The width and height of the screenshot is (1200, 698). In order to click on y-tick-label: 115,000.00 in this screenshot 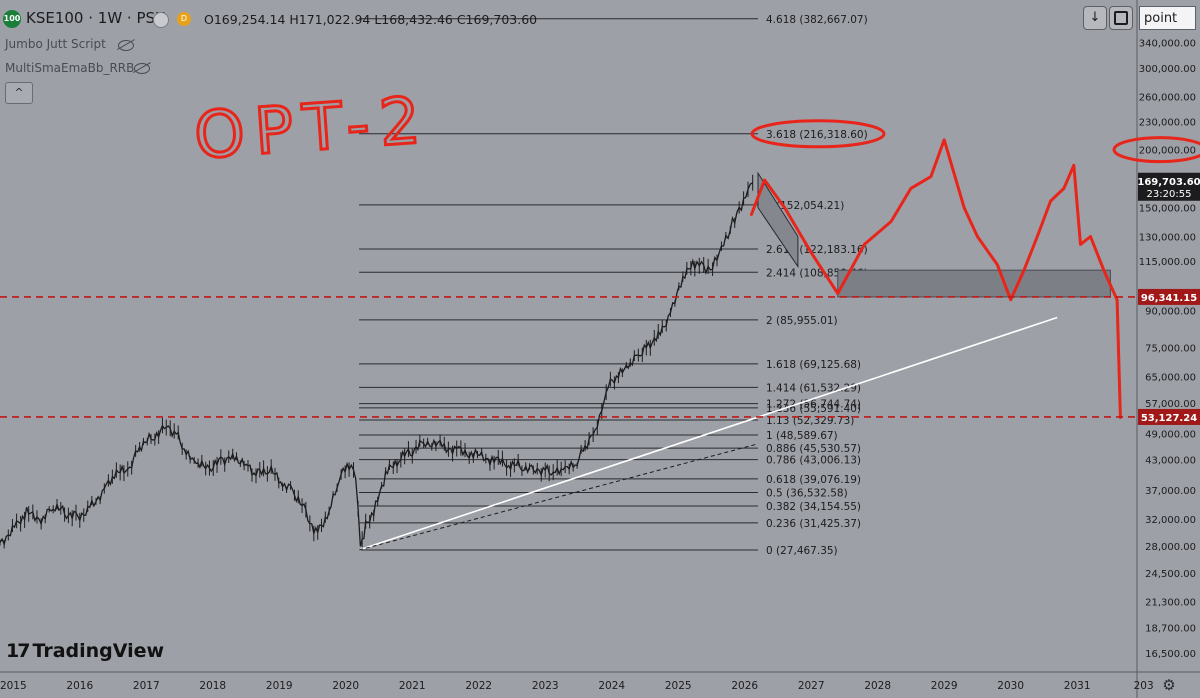, I will do `click(1167, 262)`.